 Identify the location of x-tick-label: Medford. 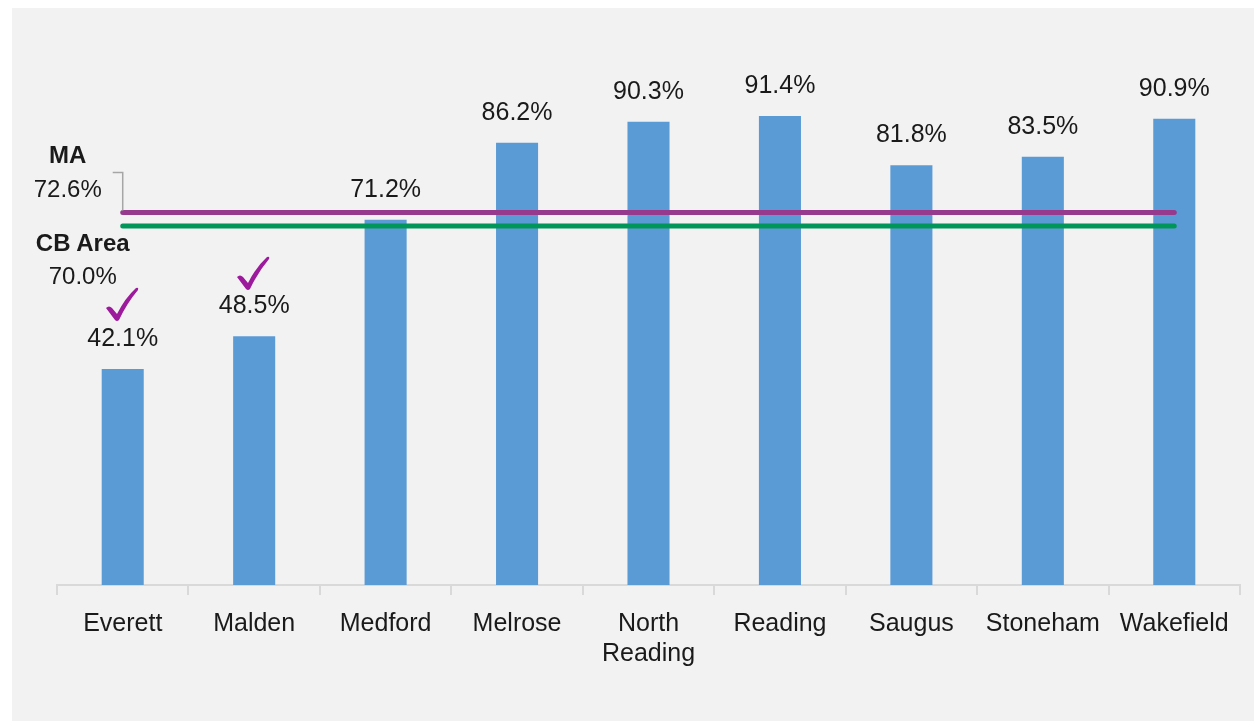
(385, 621).